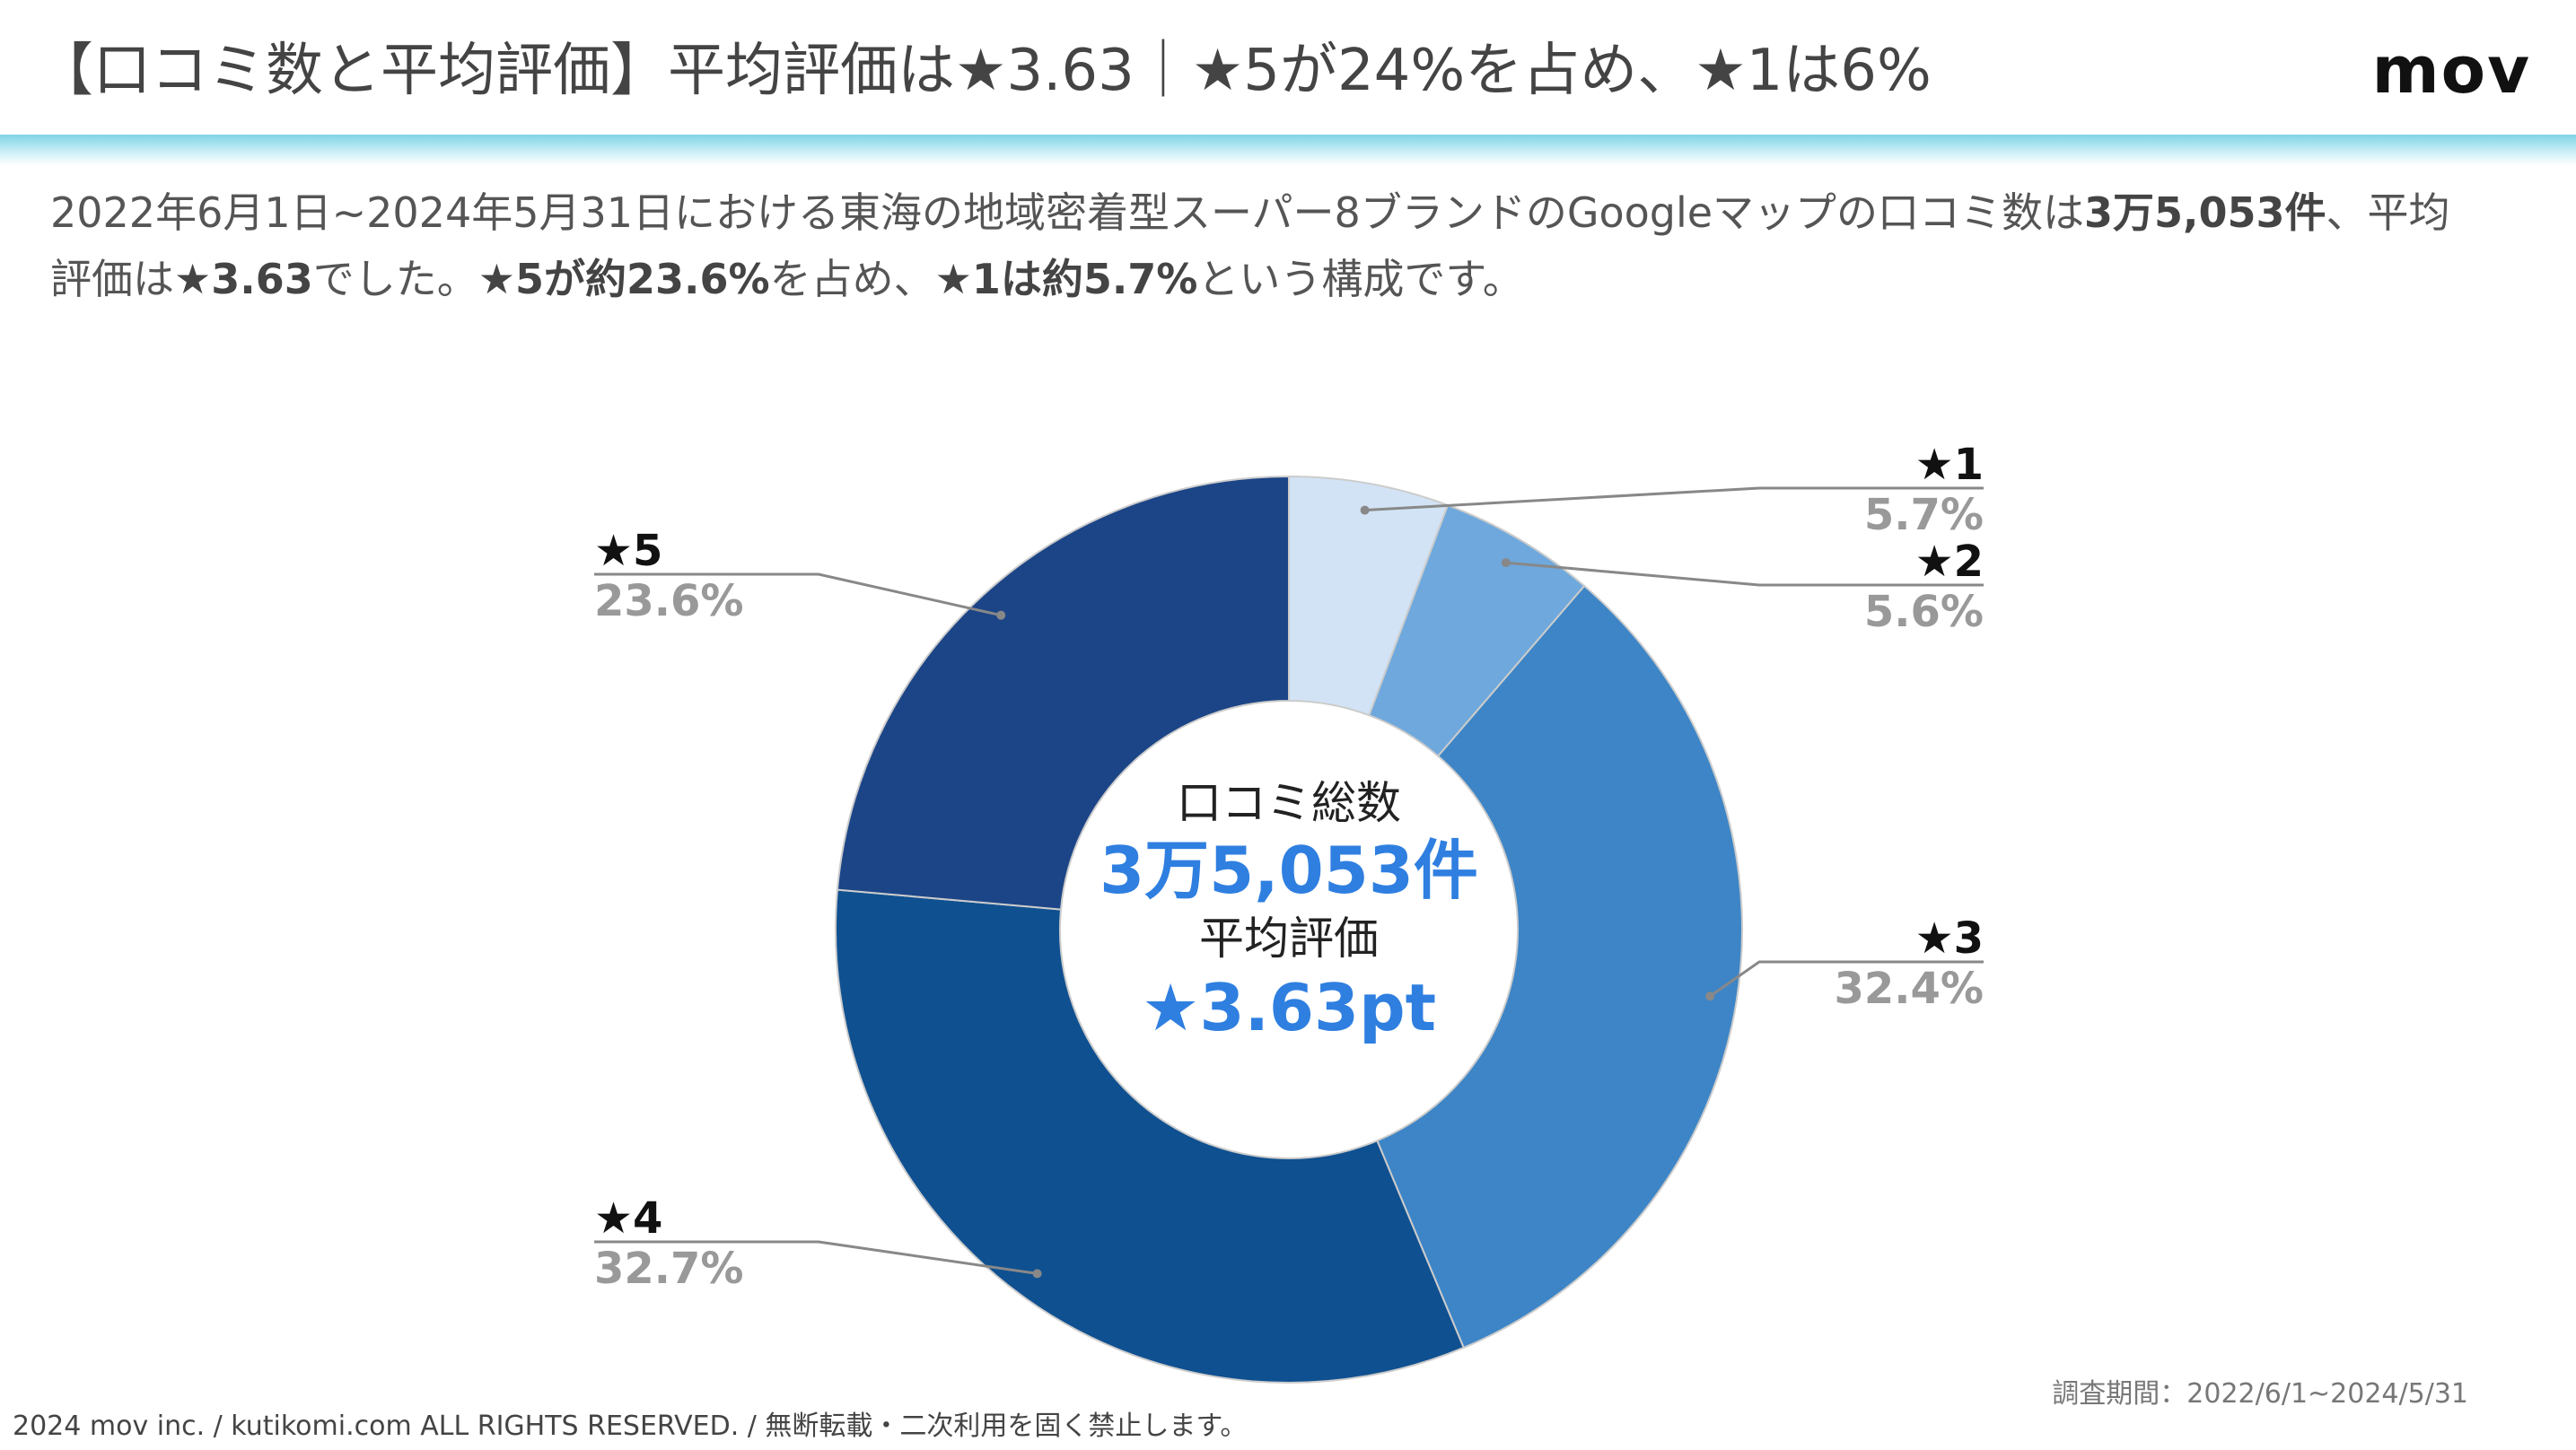  Describe the element at coordinates (1289, 1007) in the screenshot. I see `center-average-value: ★3.63pt` at that location.